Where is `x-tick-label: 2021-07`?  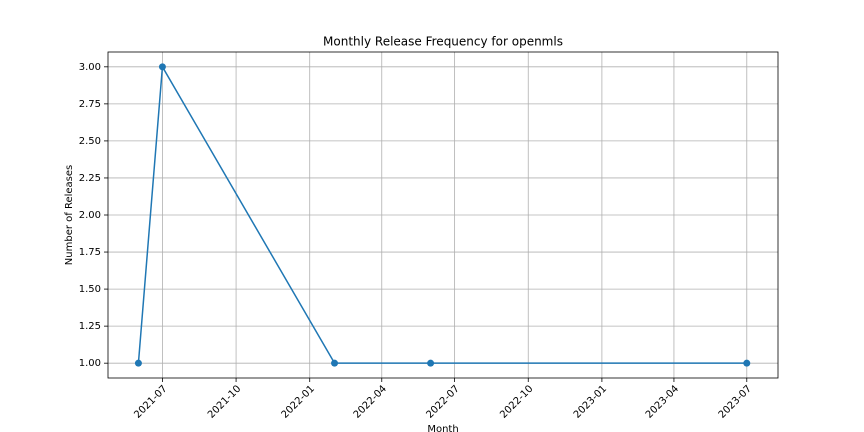 x-tick-label: 2021-07 is located at coordinates (150, 401).